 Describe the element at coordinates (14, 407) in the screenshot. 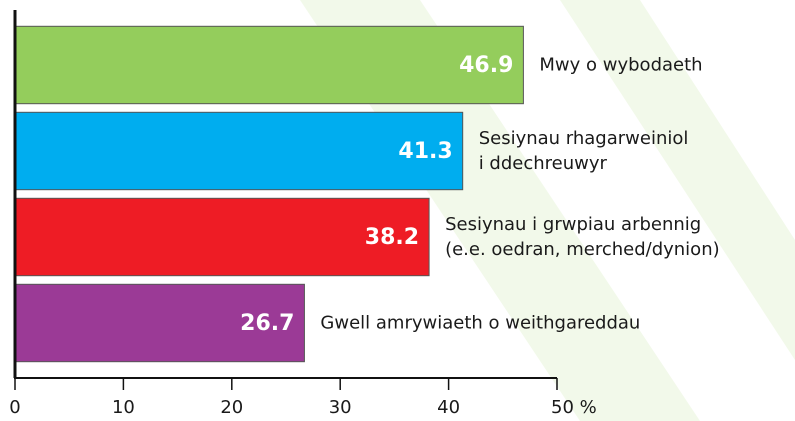

I see `x-tick-label: 0` at that location.